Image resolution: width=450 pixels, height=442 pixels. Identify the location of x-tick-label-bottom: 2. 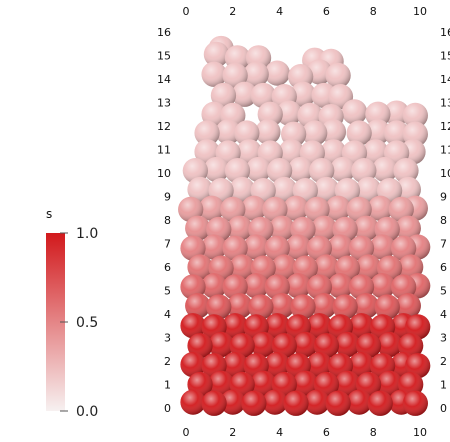
(232, 432).